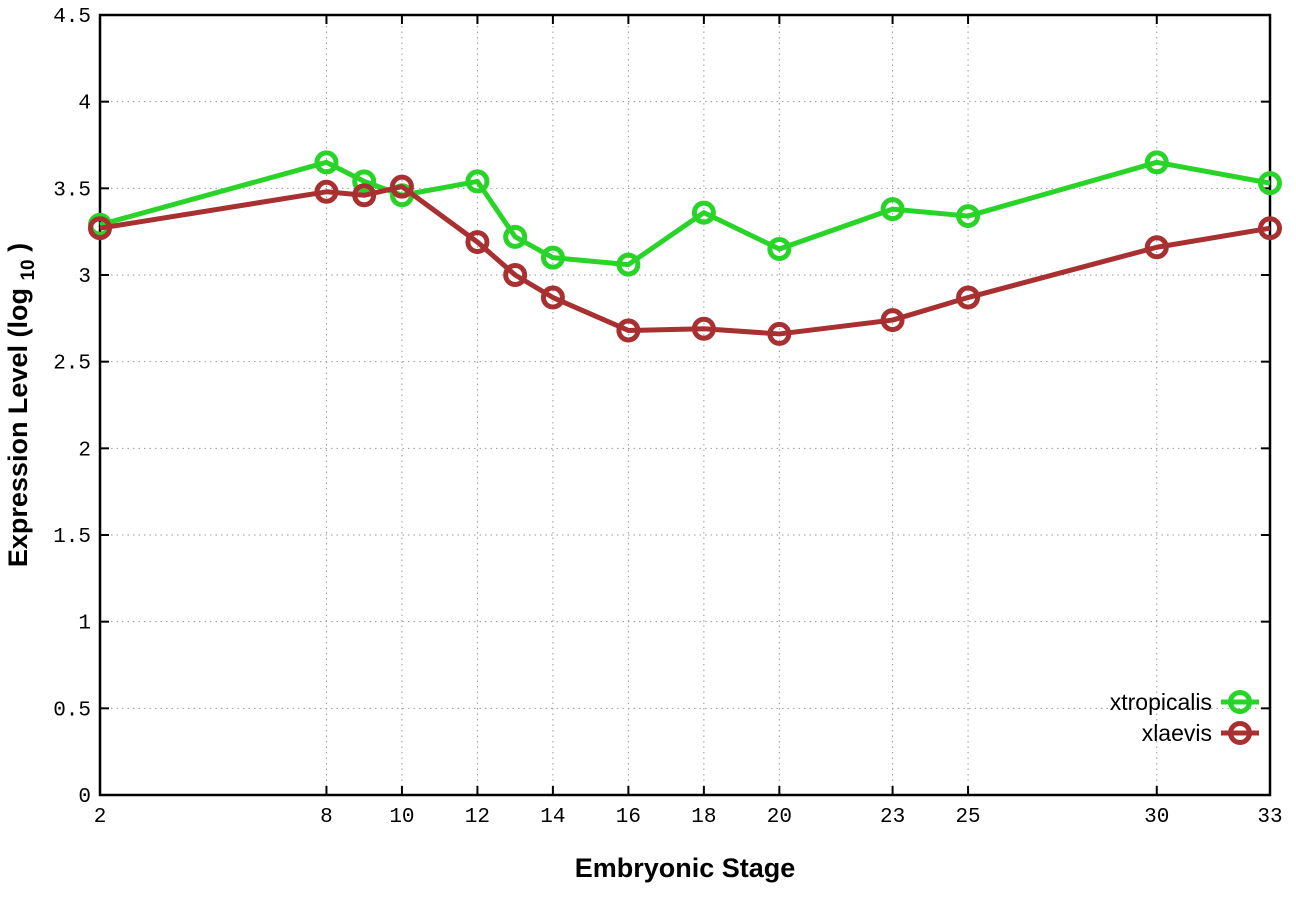  I want to click on y-axis-title-close: ), so click(18, 247).